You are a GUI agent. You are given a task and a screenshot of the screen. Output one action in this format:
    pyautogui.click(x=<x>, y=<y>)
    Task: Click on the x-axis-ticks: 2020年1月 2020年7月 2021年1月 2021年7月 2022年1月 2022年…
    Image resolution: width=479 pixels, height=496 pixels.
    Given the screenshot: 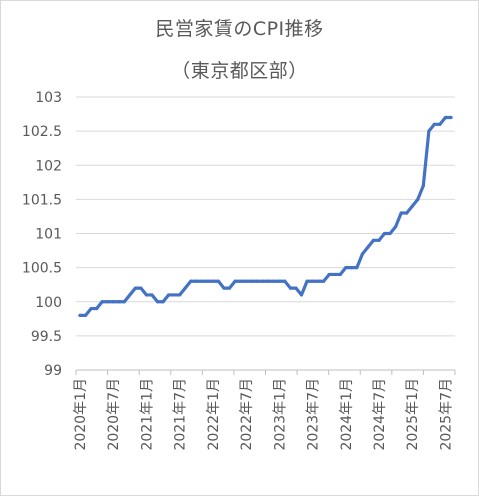 What is the action you would take?
    pyautogui.click(x=263, y=414)
    